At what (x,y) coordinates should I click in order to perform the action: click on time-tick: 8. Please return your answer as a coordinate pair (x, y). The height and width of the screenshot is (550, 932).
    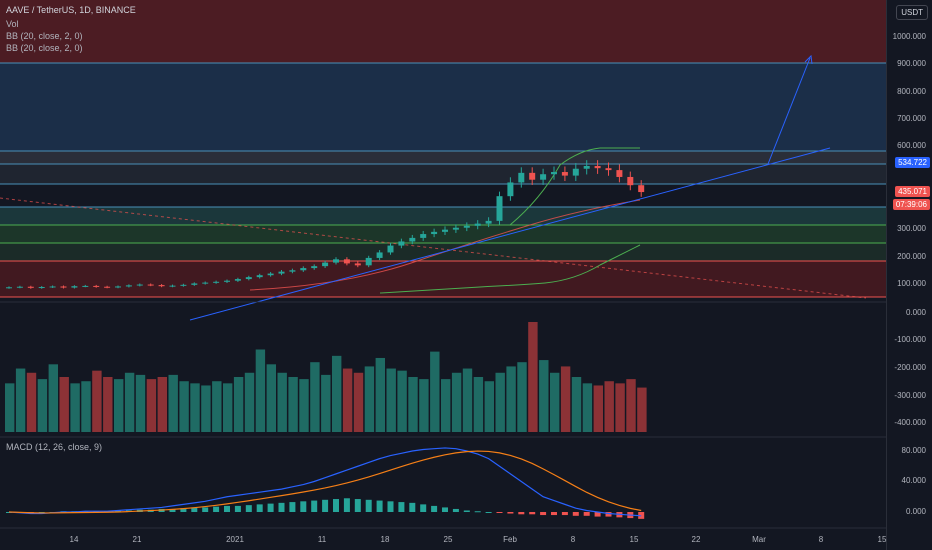
    Looking at the image, I should click on (573, 539).